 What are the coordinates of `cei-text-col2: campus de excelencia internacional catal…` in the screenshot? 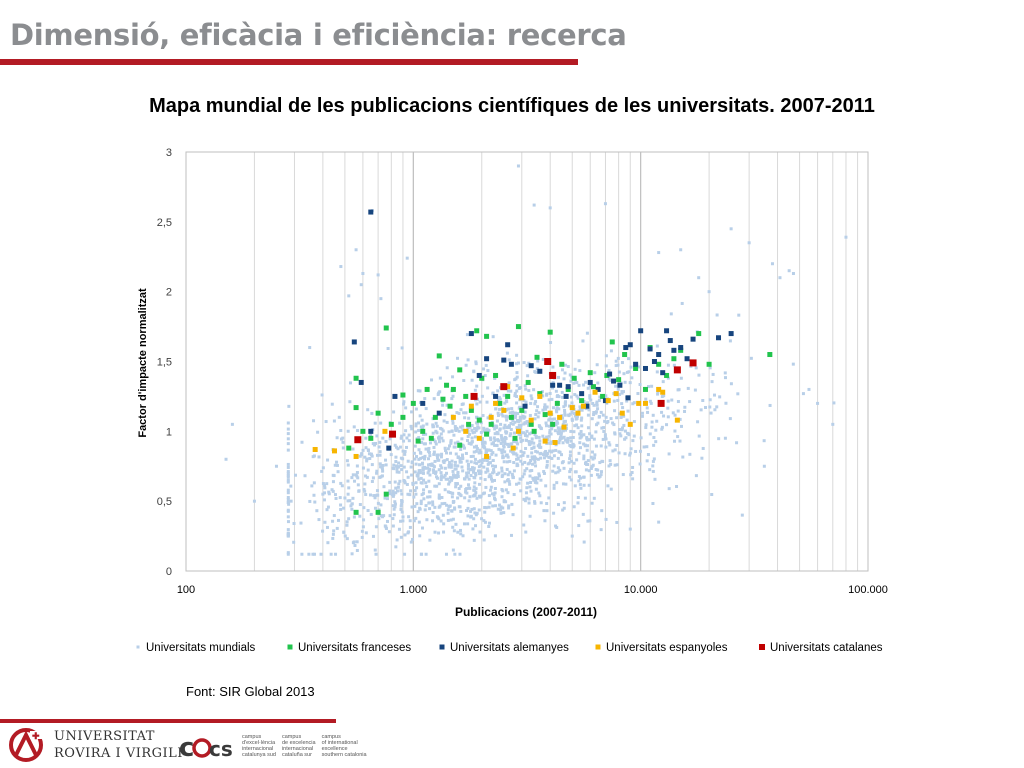 It's located at (298, 746).